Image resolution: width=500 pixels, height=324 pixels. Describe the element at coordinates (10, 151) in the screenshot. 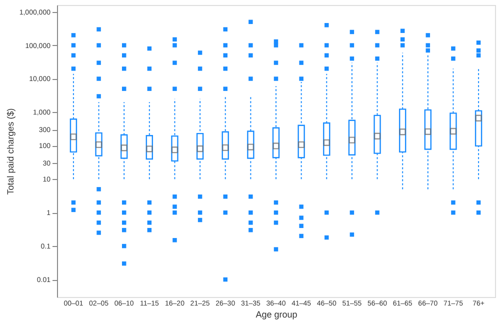

I see `y-axis-title: Total paid charges ($)` at that location.